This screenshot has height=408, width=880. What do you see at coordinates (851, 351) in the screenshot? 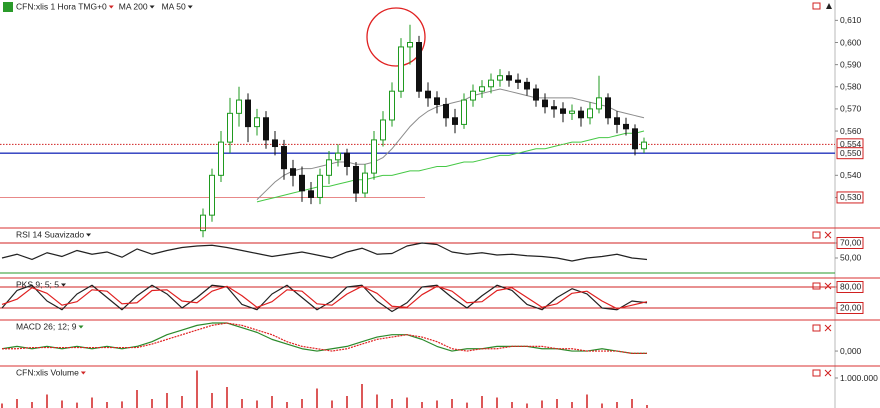
I see `y-tick-label: 0,000` at bounding box center [851, 351].